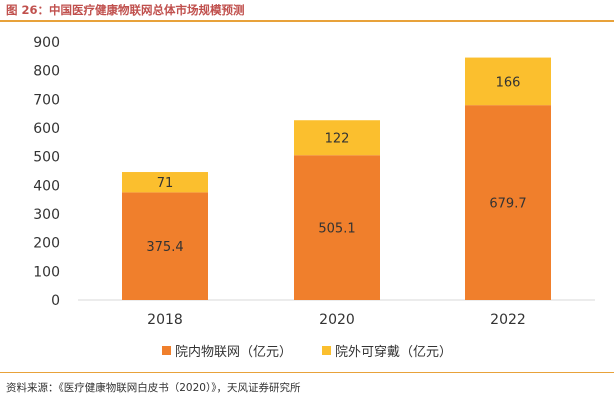 This screenshot has width=614, height=405. I want to click on chart-legend: 院内物联网（亿元） 院外可穿戴（亿元）, so click(307, 350).